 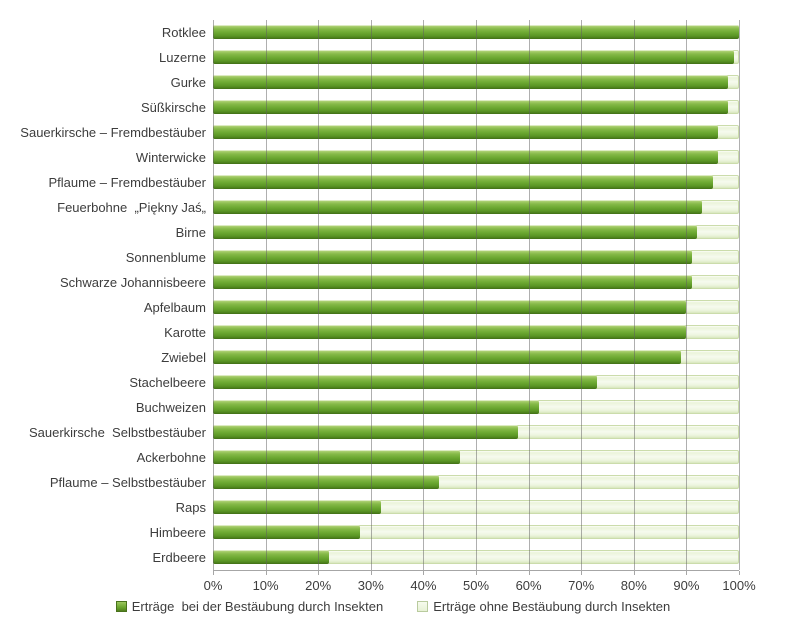 I want to click on category-label: Ackerbohne, so click(x=171, y=457).